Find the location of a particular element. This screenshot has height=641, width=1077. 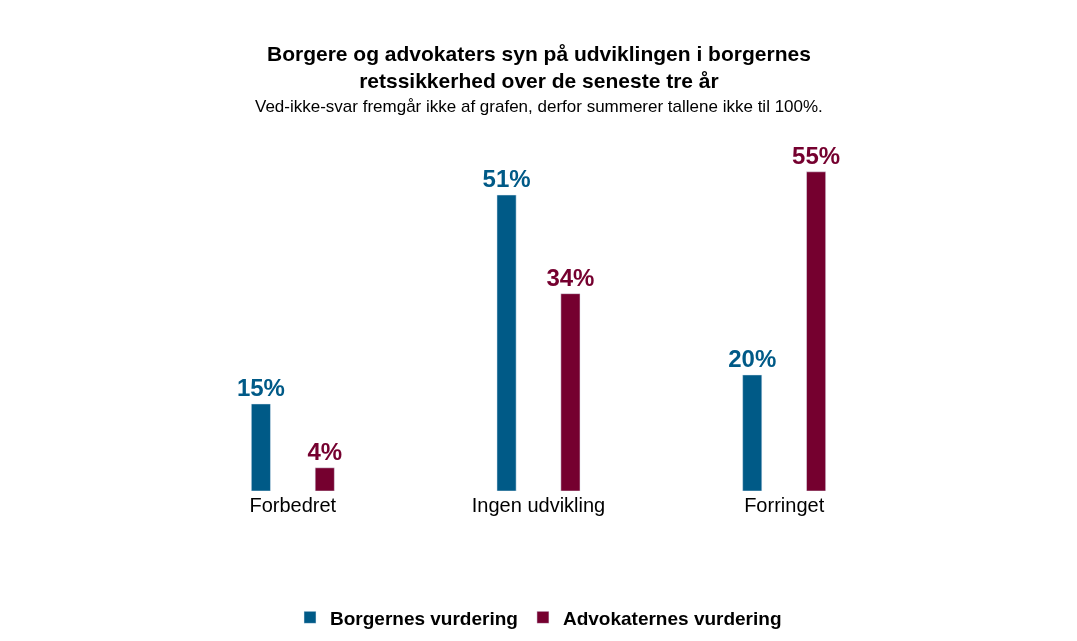

chart-title: Borgere og advokaters syn på udviklingen i borgernes retssikkerhed over de seneste tre år is located at coordinates (539, 67).